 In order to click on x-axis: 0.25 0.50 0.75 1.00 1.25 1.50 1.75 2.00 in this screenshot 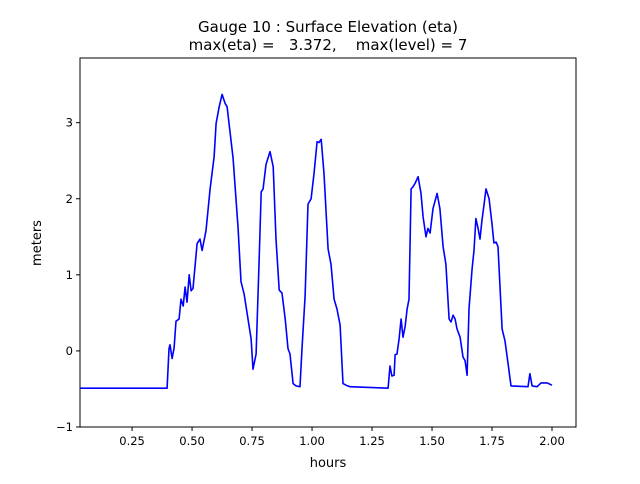, I will do `click(342, 437)`.